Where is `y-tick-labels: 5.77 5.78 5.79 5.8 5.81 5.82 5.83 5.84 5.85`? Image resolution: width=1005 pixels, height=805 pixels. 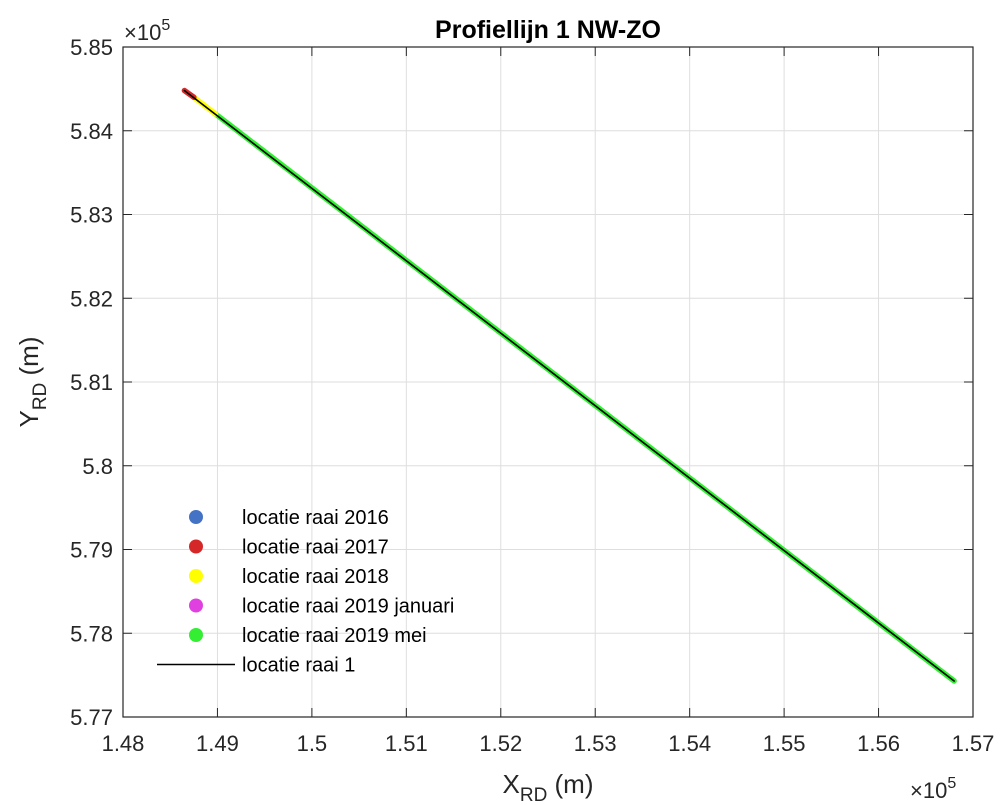
y-tick-labels: 5.77 5.78 5.79 5.8 5.81 5.82 5.83 5.84 5.85 is located at coordinates (91, 382).